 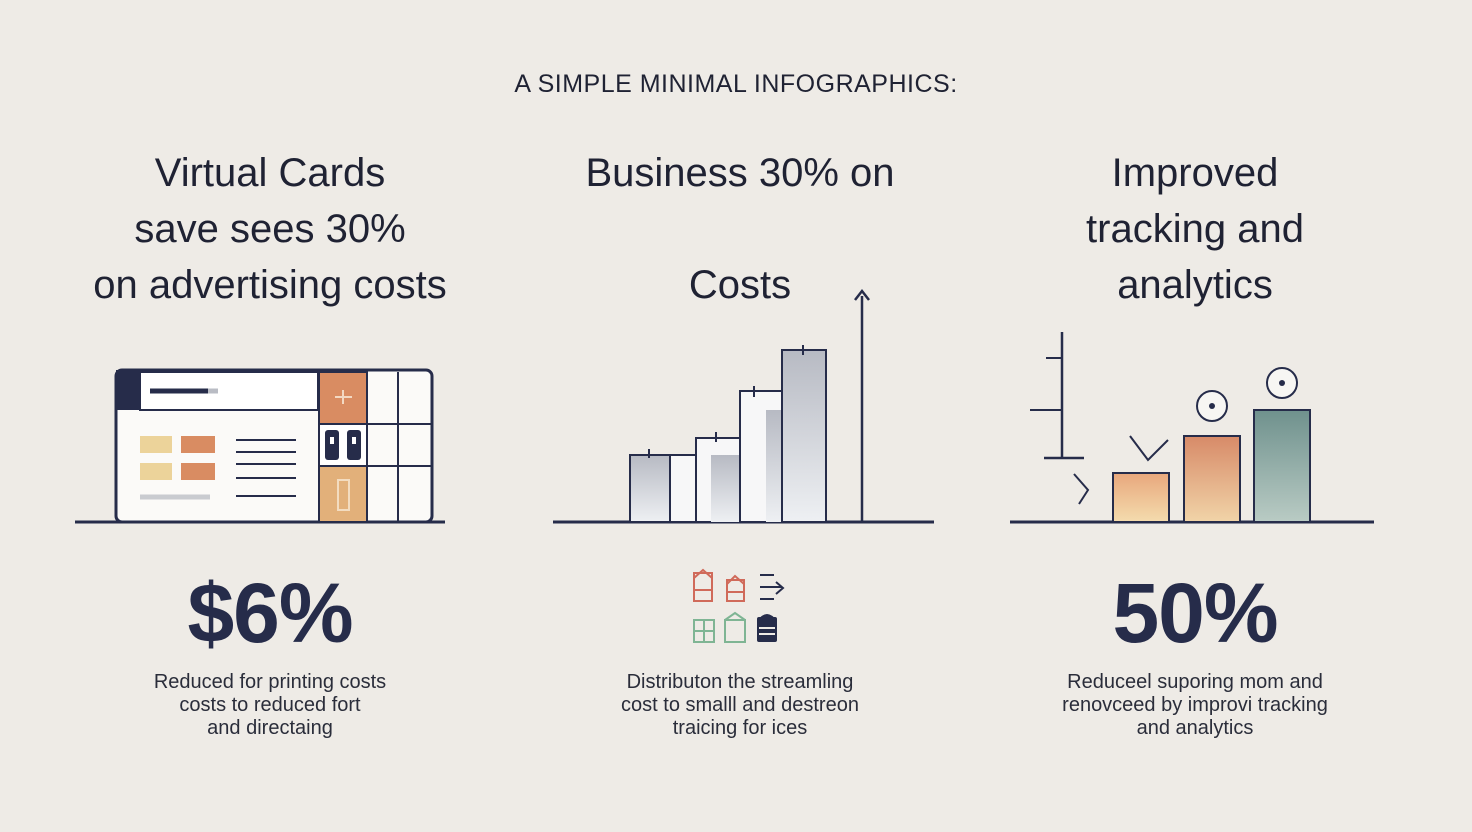 I want to click on heading-line: save sees 30%, so click(x=270, y=229).